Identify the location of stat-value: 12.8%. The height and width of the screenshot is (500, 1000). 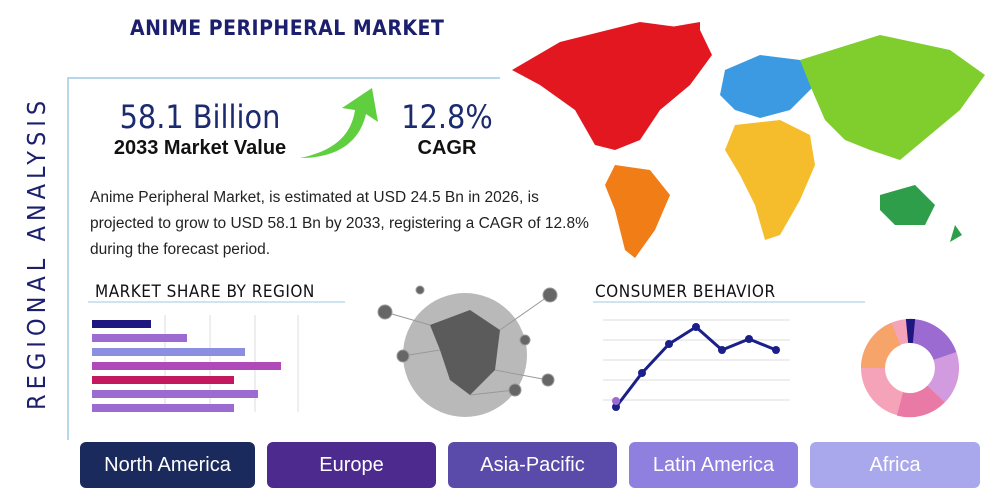
(447, 117).